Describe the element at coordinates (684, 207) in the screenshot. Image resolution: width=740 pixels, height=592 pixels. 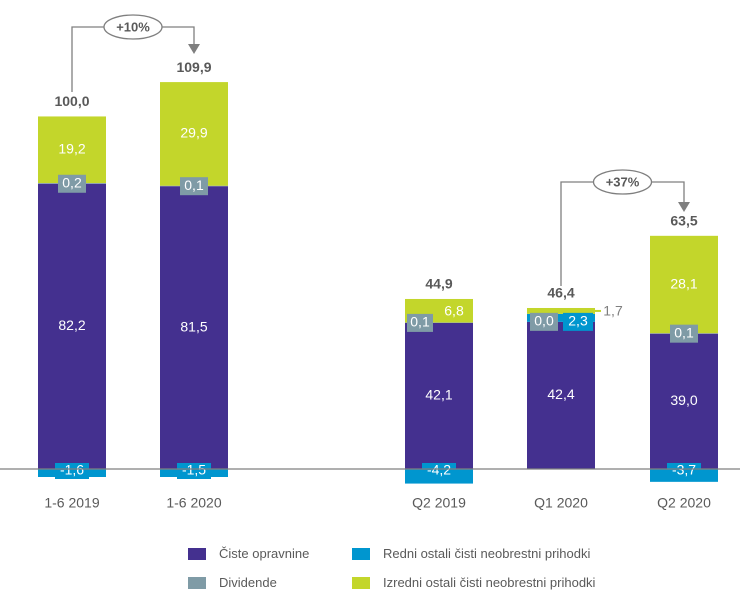
I see `growth-annotation-2-arrowhead` at that location.